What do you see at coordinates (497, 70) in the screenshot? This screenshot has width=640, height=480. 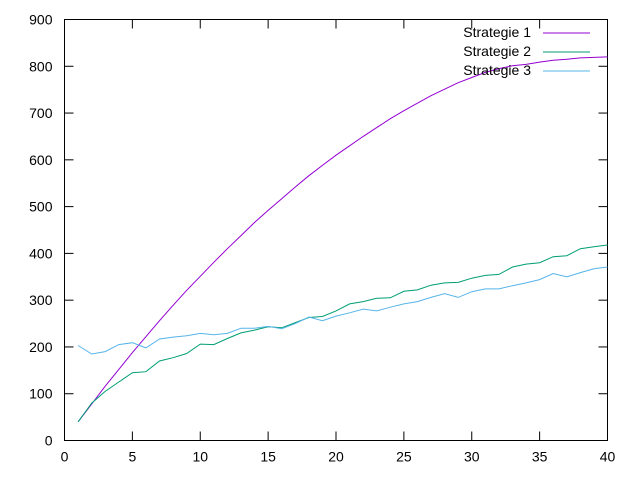 I see `legend-label-strategie-3: Strategie 3` at bounding box center [497, 70].